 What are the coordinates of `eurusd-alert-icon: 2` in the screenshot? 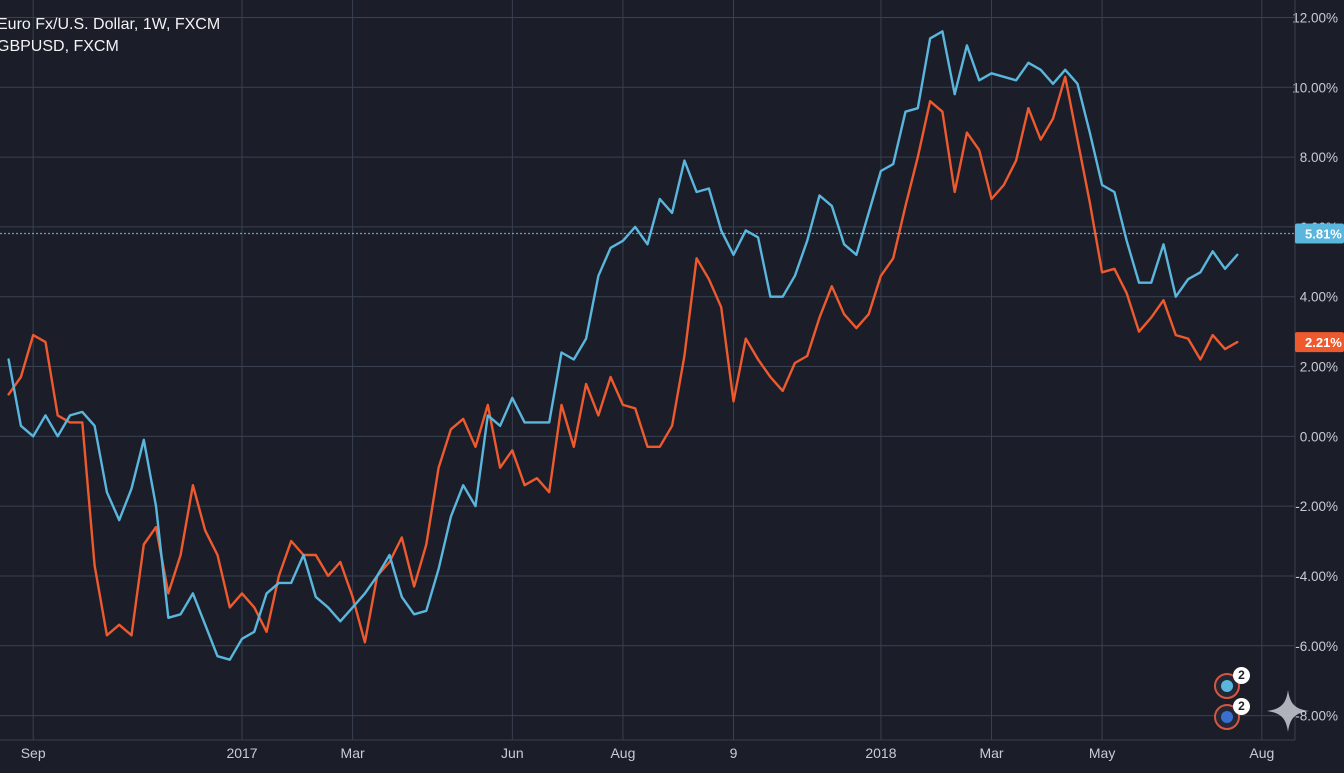 It's located at (1232, 683).